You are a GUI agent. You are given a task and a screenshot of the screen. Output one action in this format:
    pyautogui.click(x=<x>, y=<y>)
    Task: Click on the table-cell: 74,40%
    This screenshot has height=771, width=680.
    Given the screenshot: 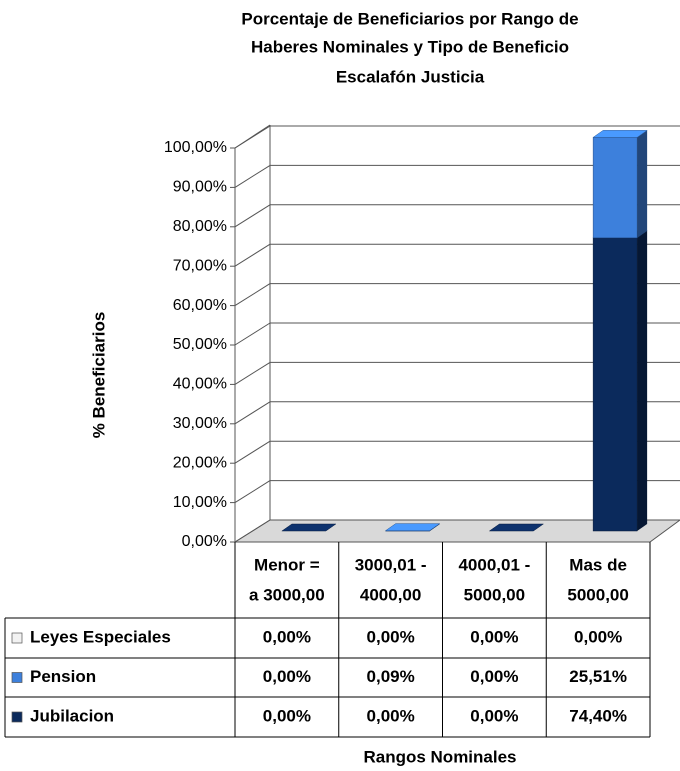 What is the action you would take?
    pyautogui.click(x=598, y=715)
    